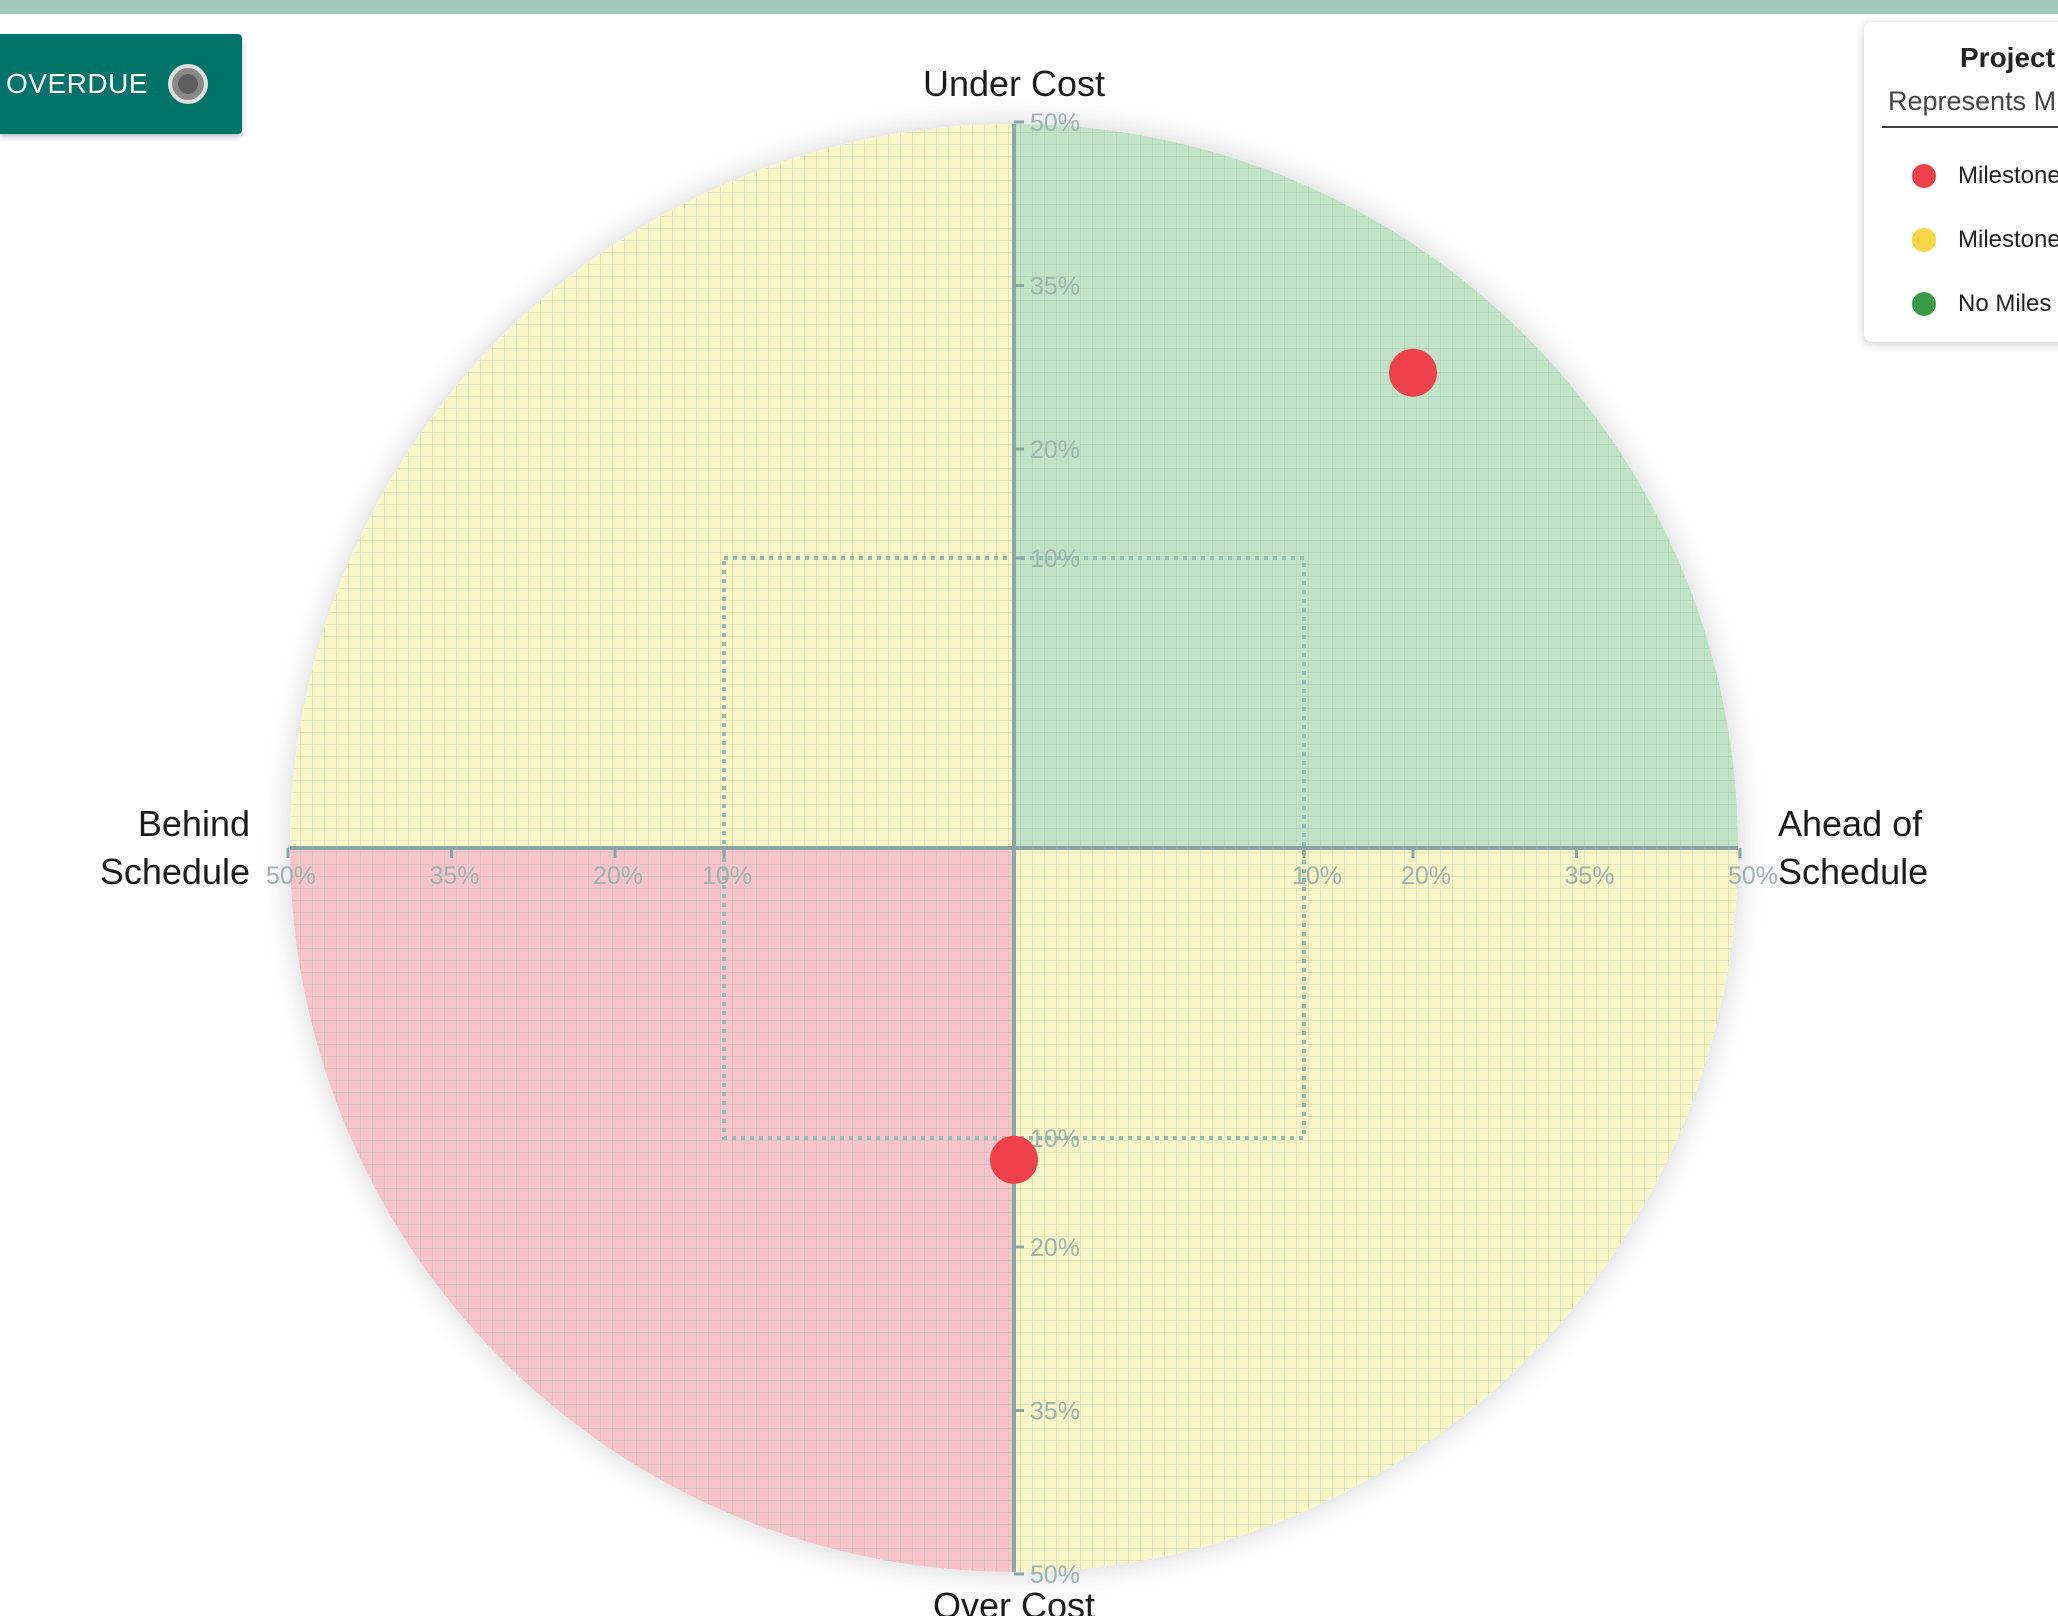 The image size is (2058, 1616). Describe the element at coordinates (1972, 101) in the screenshot. I see `legend-subtitle: Represents M` at that location.